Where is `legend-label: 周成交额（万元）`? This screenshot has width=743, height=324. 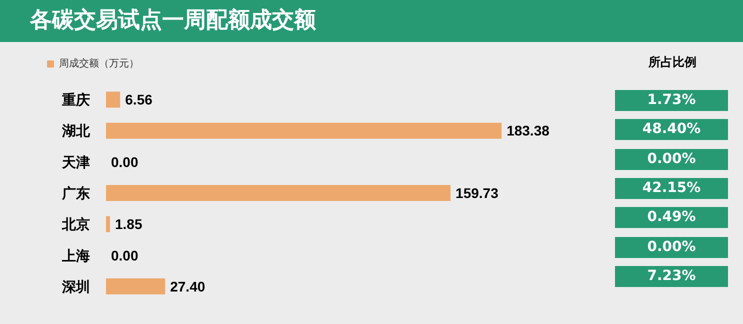
legend-label: 周成交额（万元） is located at coordinates (99, 64).